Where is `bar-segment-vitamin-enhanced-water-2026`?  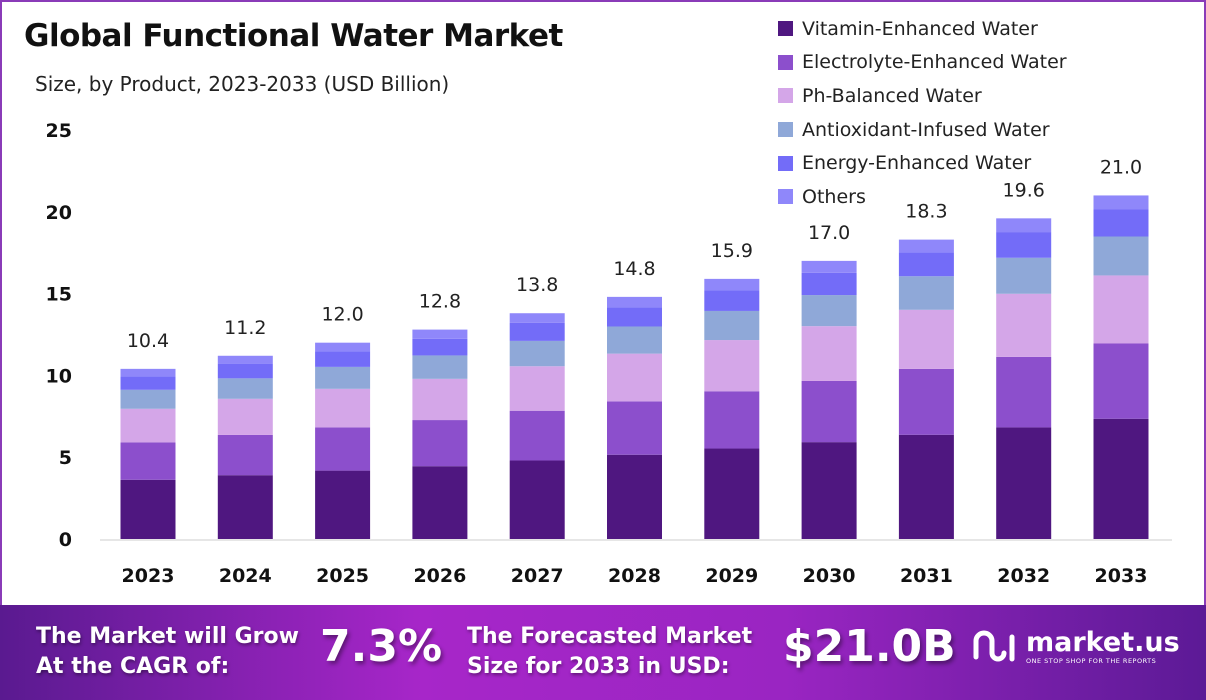
bar-segment-vitamin-enhanced-water-2026 is located at coordinates (440, 502).